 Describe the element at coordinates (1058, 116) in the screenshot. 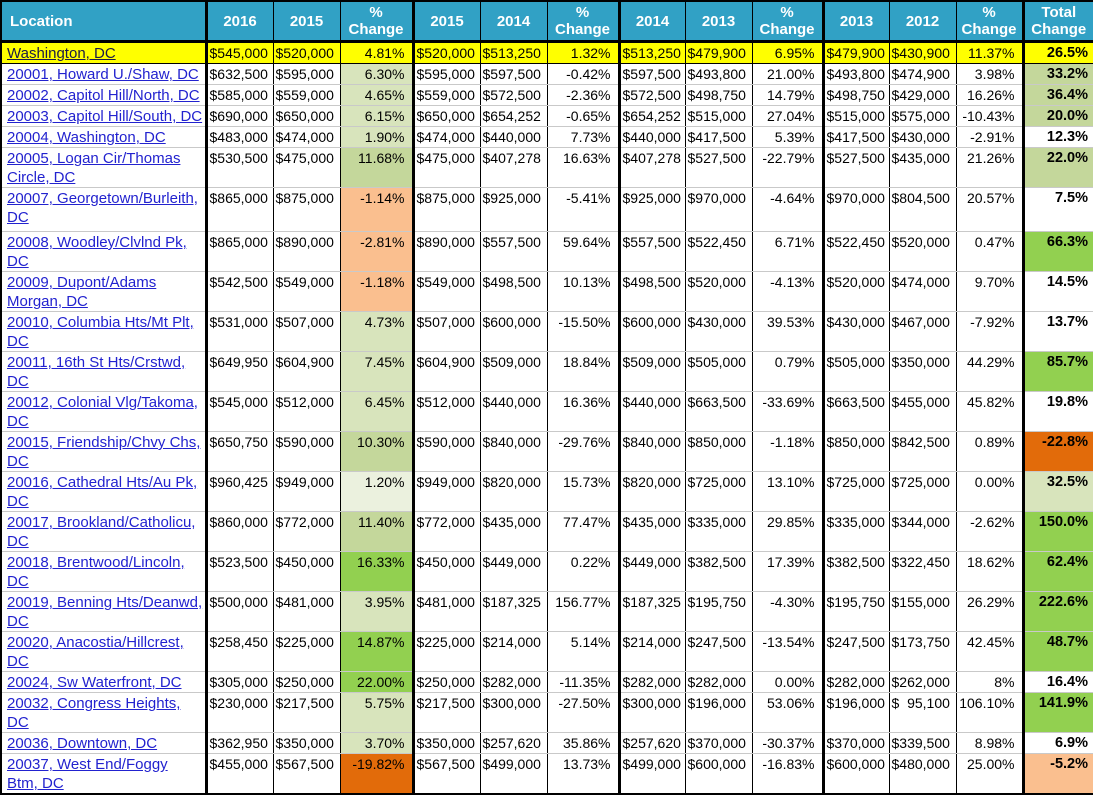

I see `cell-total: 20.0%` at that location.